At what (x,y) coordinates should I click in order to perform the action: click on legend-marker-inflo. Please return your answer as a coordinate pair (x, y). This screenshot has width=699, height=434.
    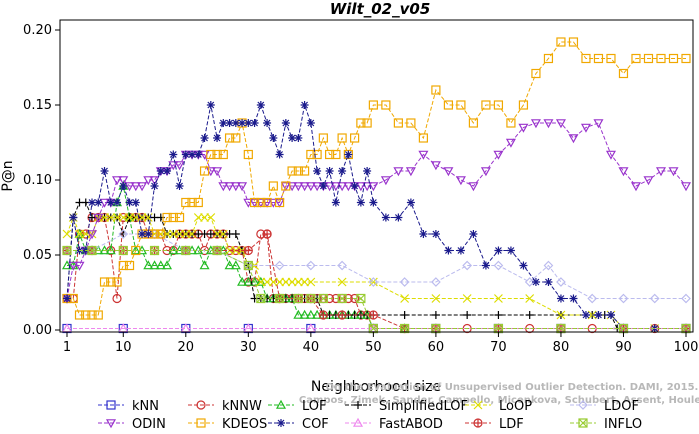
    Looking at the image, I should click on (583, 423).